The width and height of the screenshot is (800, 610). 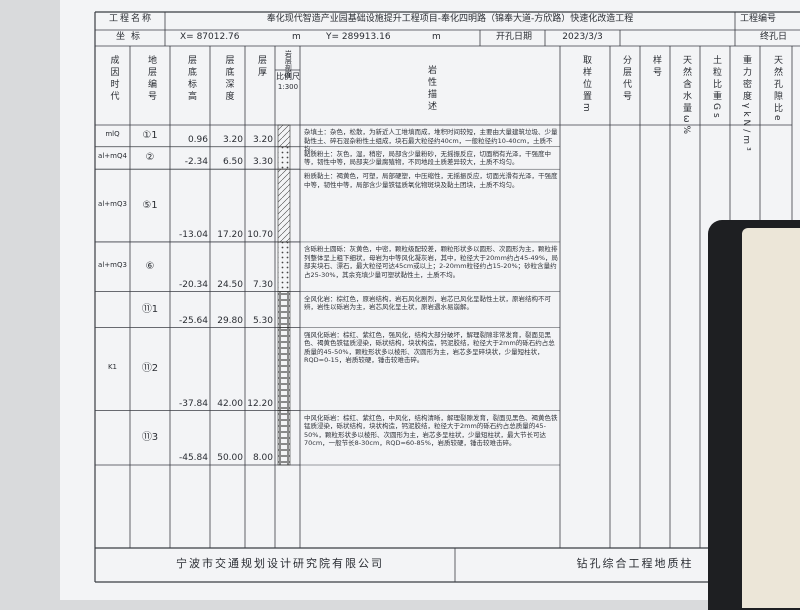 What do you see at coordinates (230, 284) in the screenshot?
I see `bottom-depth: 24.50` at bounding box center [230, 284].